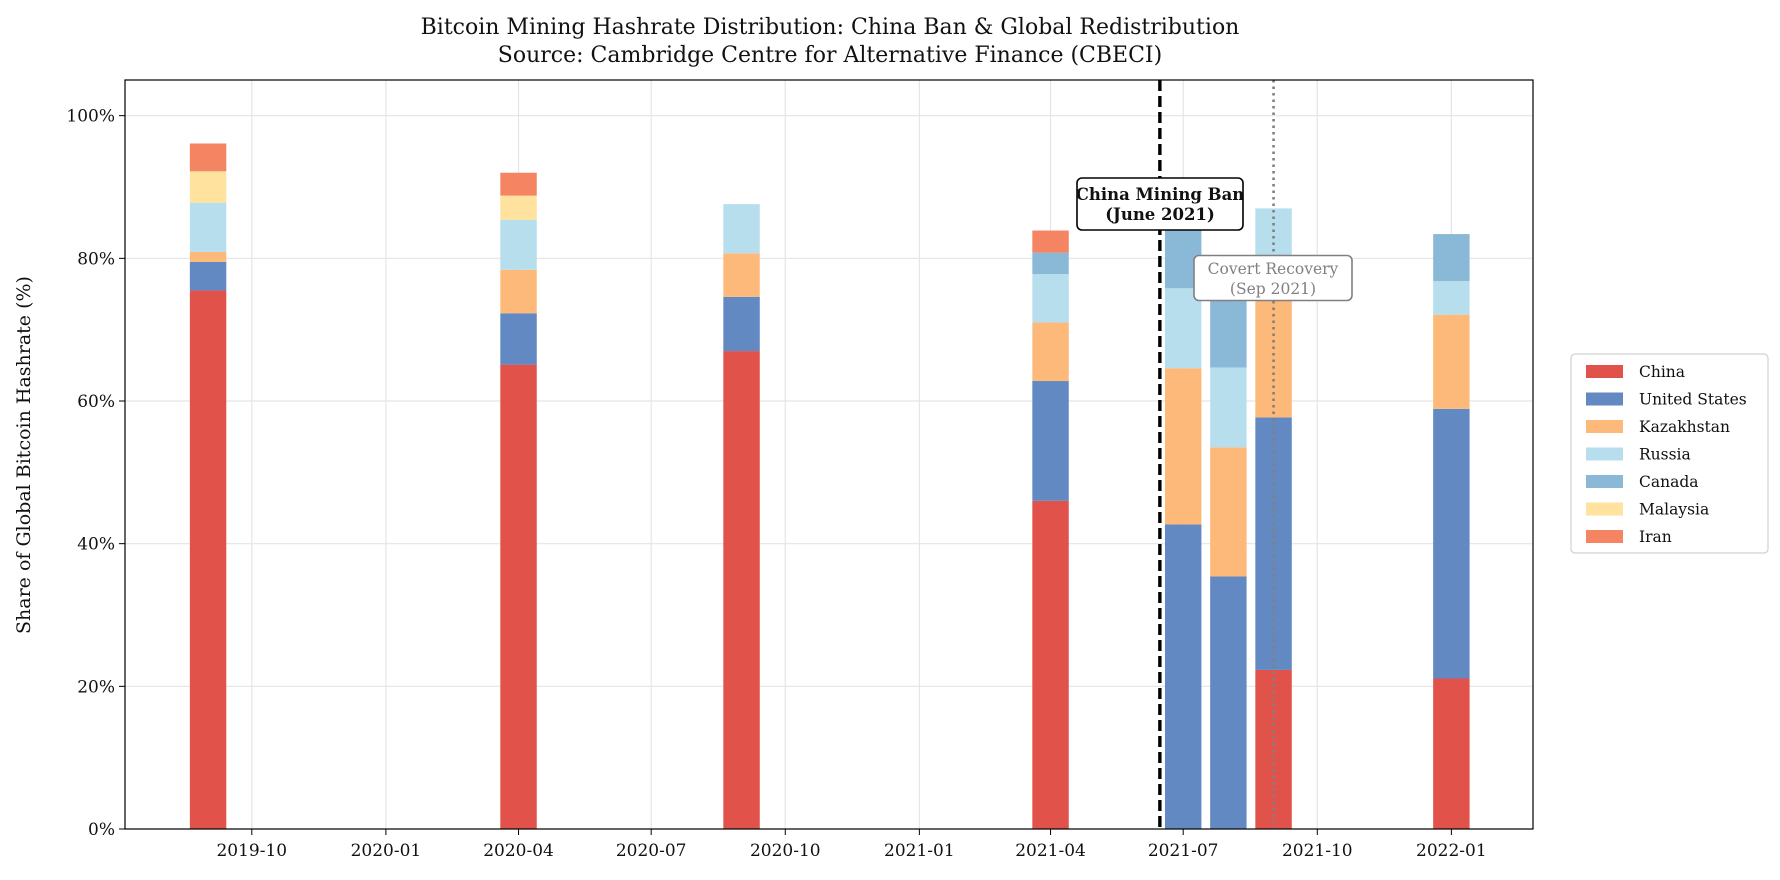  What do you see at coordinates (1684, 427) in the screenshot?
I see `legend-label: Kazakhstan` at bounding box center [1684, 427].